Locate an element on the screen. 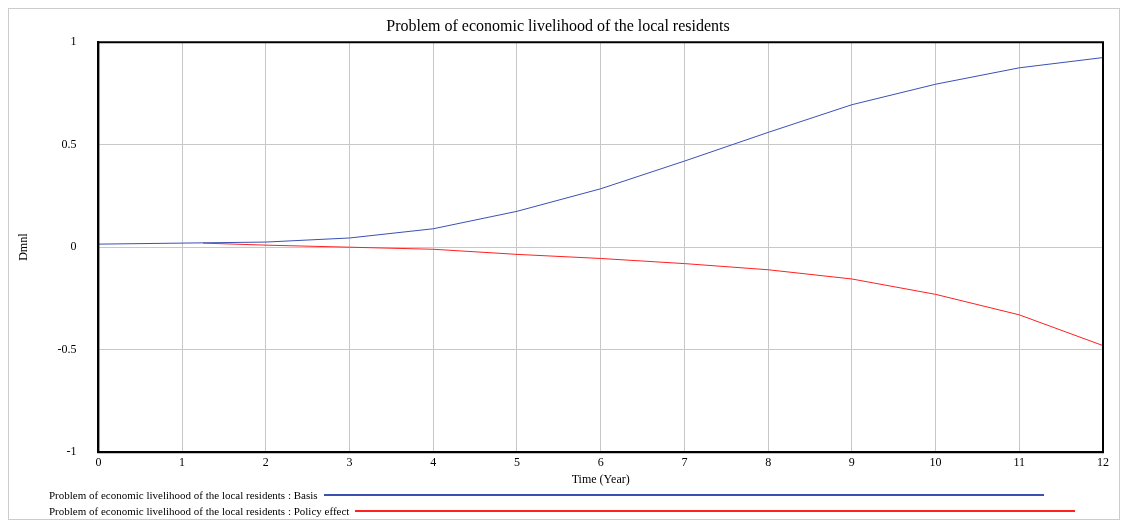 This screenshot has height=523, width=1127. y-axis-title: Dmnl is located at coordinates (23, 246).